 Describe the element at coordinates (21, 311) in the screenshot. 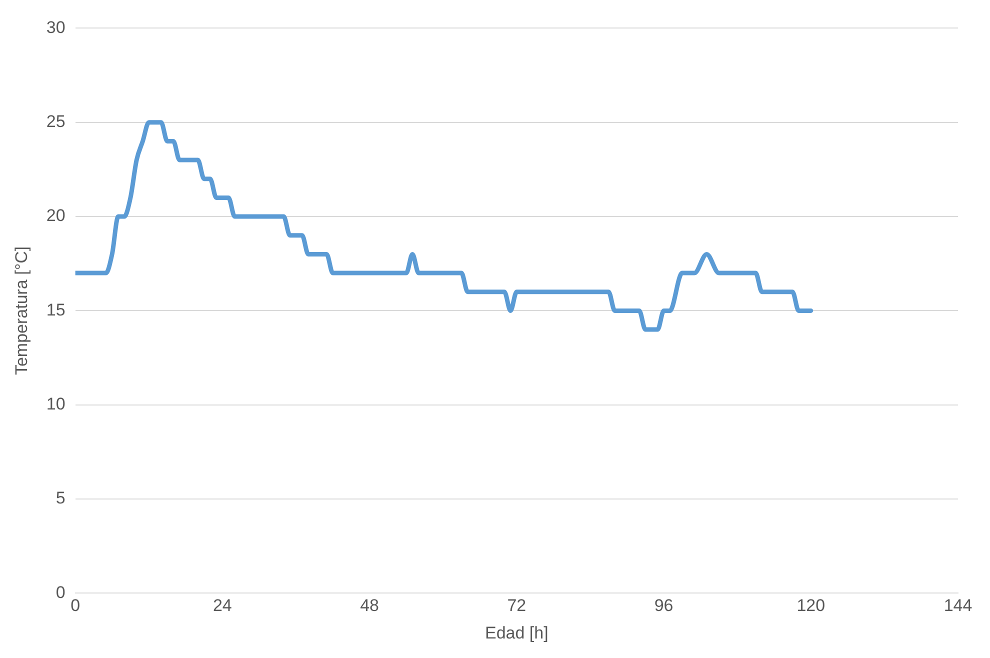

I see `y-axis-title: Temperatura [°C]` at that location.